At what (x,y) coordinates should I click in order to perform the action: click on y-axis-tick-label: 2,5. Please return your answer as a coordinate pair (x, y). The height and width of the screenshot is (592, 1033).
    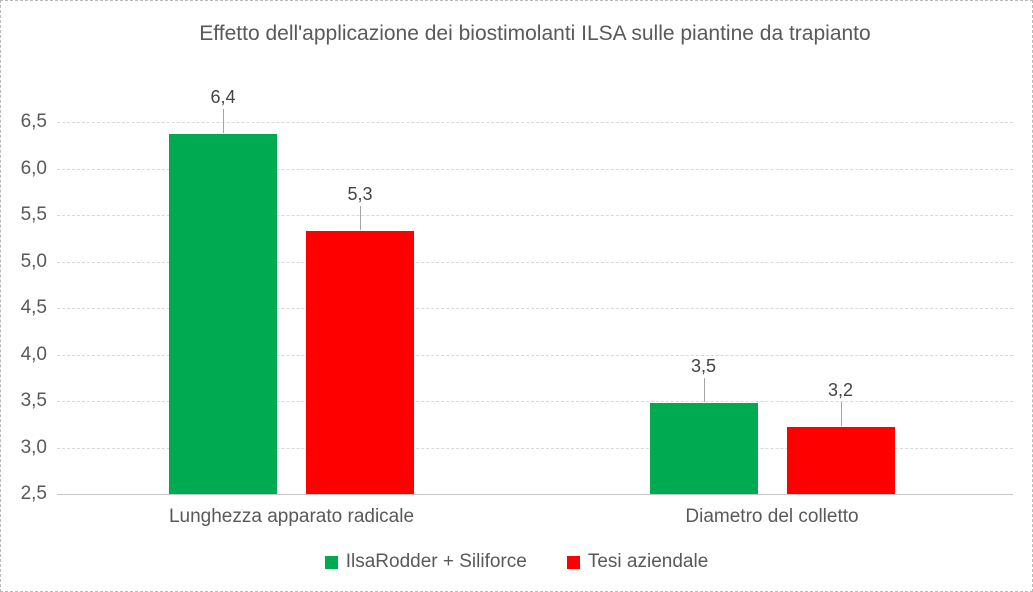
    Looking at the image, I should click on (33, 493).